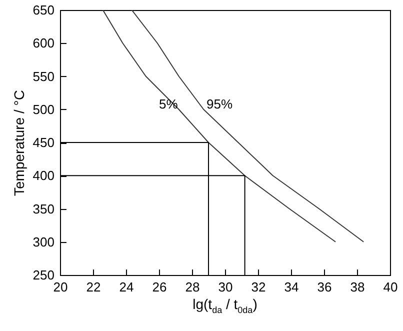 This screenshot has height=331, width=403. What do you see at coordinates (390, 287) in the screenshot?
I see `x-tick-label: 40` at bounding box center [390, 287].